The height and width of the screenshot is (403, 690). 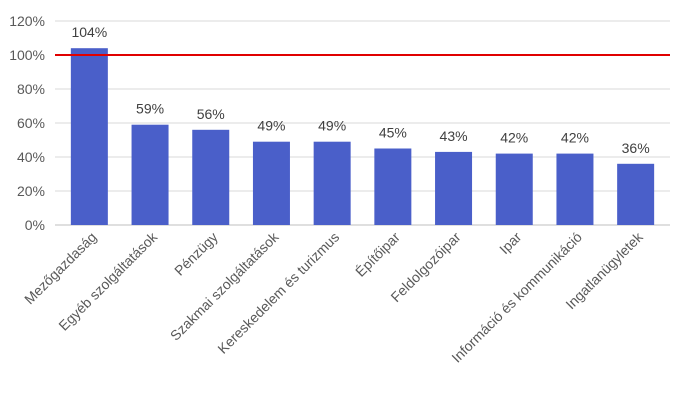 I want to click on y-tick-label: 120%, so click(x=27, y=21).